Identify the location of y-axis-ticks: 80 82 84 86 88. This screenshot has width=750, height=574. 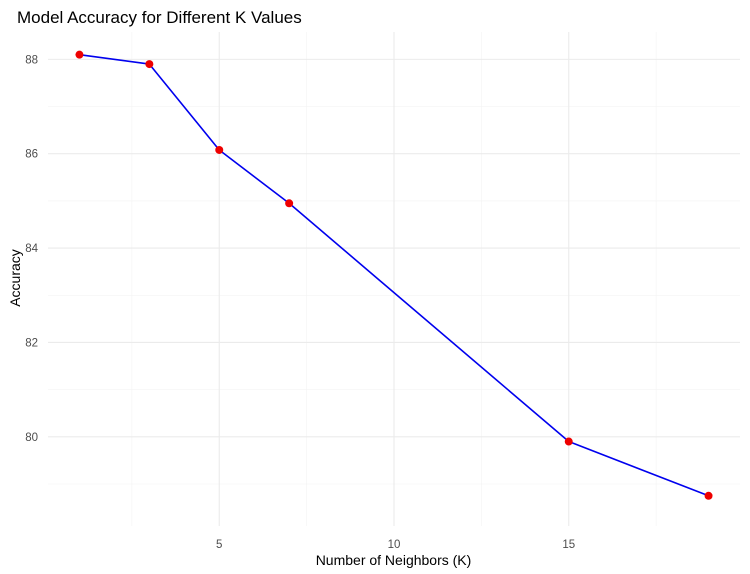
(31, 248).